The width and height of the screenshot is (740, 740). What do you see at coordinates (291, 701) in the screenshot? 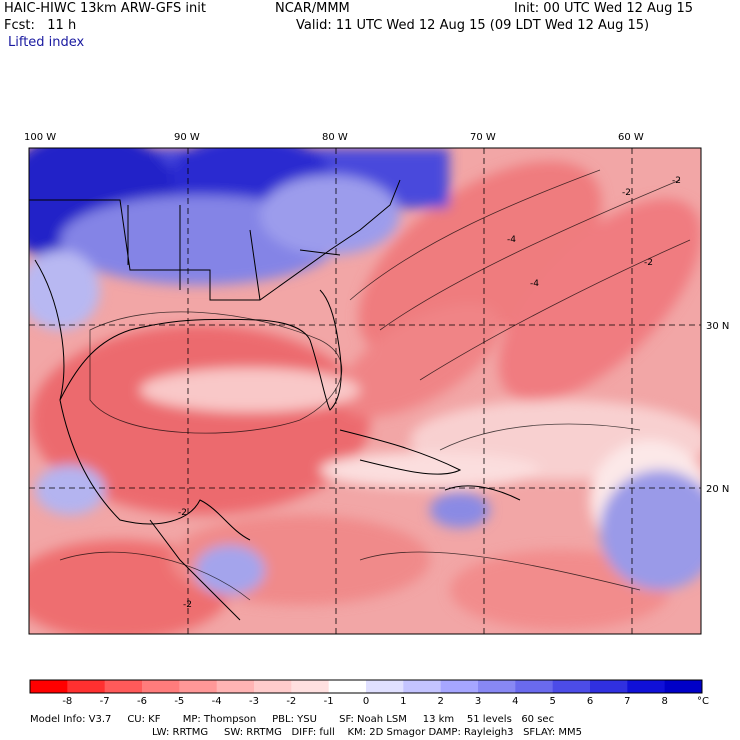
I see `colorbar-tick-label: -2` at bounding box center [291, 701].